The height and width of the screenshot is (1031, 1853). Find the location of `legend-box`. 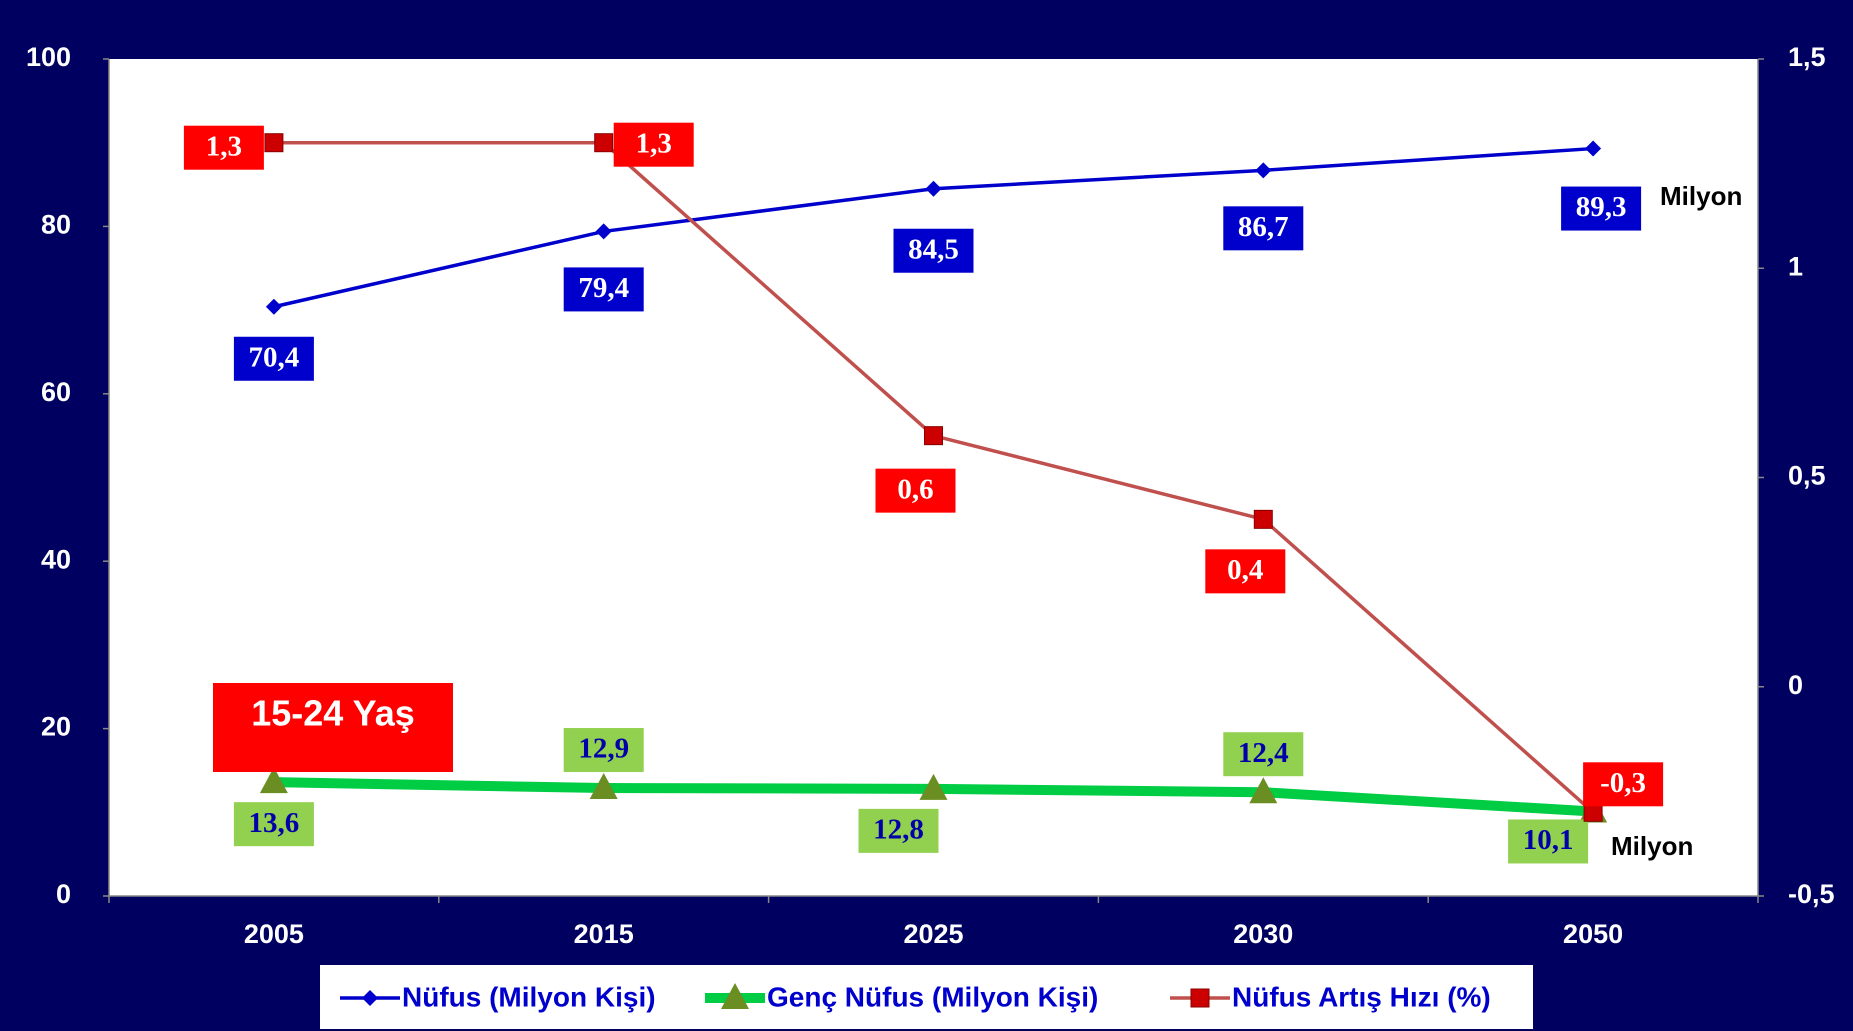

legend-box is located at coordinates (926, 997).